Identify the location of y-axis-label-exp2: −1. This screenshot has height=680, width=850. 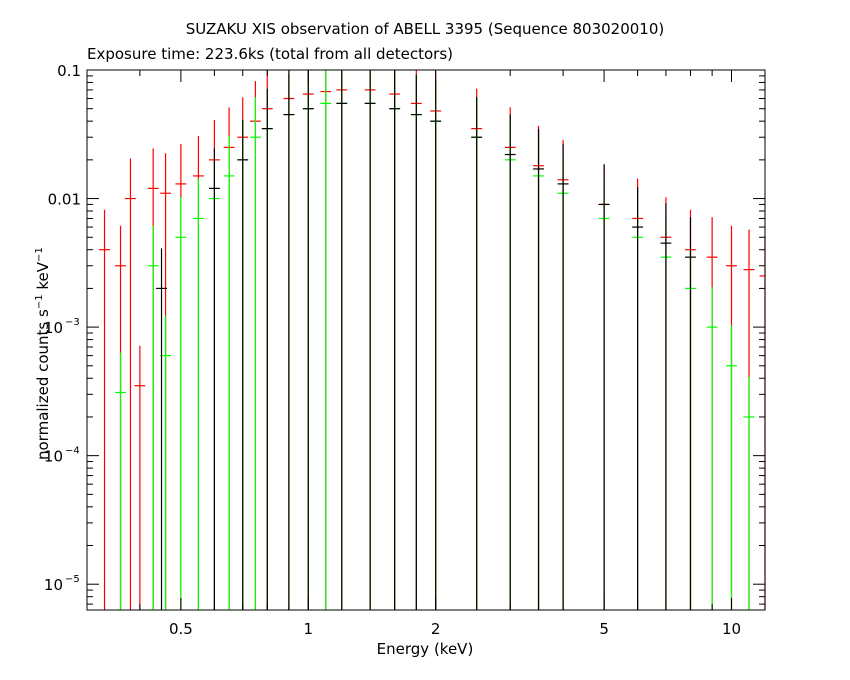
(39, 254).